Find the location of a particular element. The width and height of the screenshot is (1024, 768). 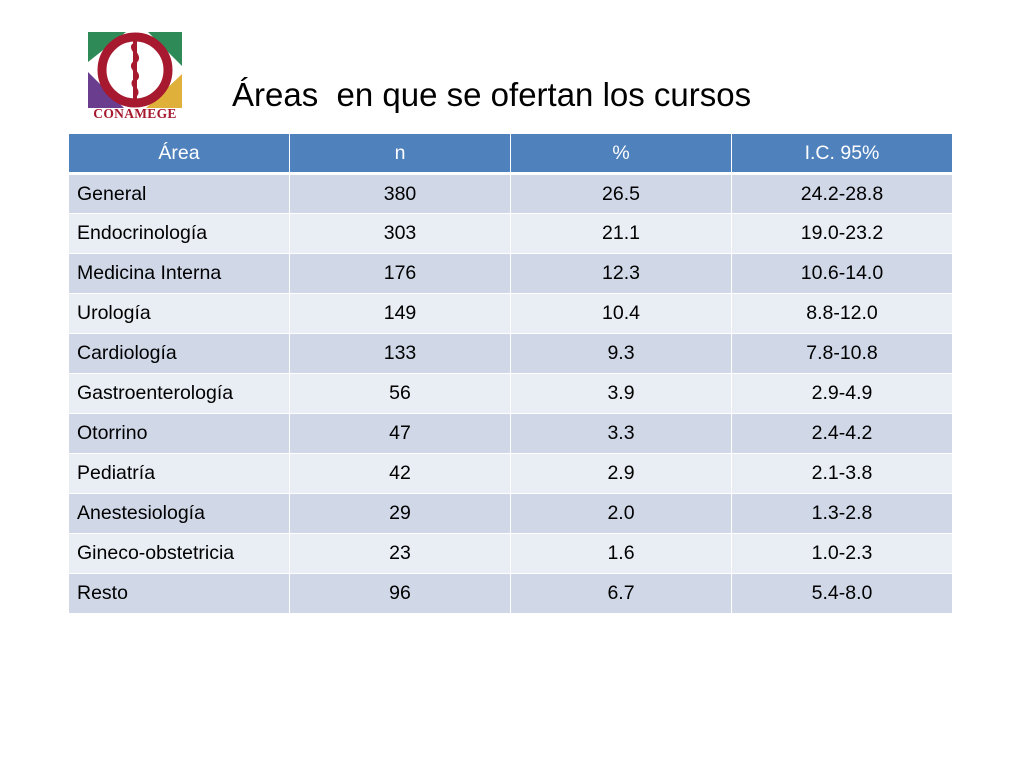

cell-area: Pediatría is located at coordinates (179, 473).